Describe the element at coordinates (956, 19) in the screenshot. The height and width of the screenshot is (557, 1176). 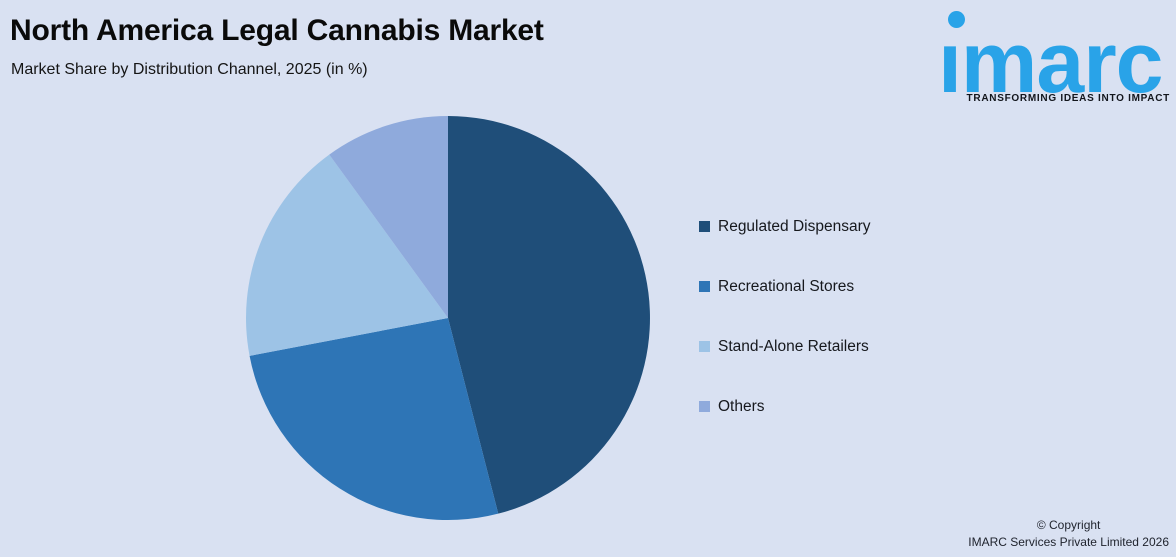
I see `imarc-logo-dot-icon` at that location.